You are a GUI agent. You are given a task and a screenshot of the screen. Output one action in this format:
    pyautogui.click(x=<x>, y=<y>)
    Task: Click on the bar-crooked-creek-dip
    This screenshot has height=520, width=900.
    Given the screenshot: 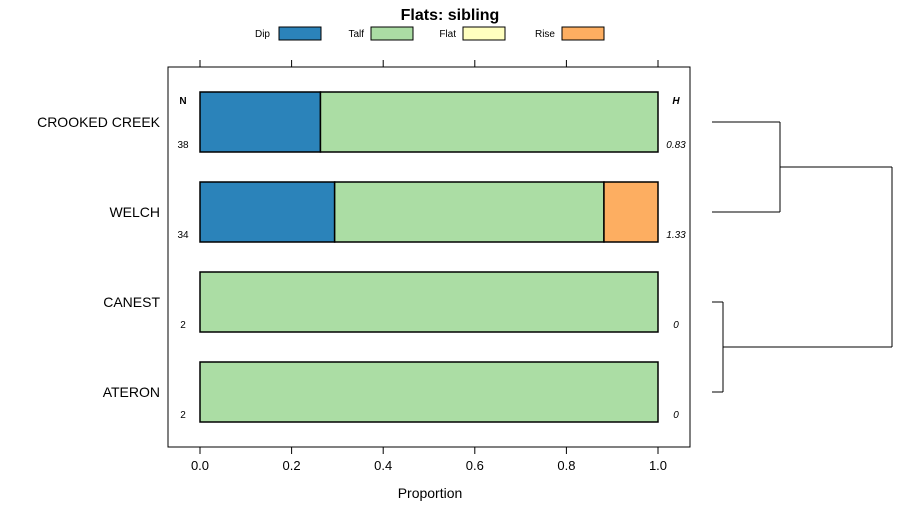 What is the action you would take?
    pyautogui.click(x=260, y=122)
    